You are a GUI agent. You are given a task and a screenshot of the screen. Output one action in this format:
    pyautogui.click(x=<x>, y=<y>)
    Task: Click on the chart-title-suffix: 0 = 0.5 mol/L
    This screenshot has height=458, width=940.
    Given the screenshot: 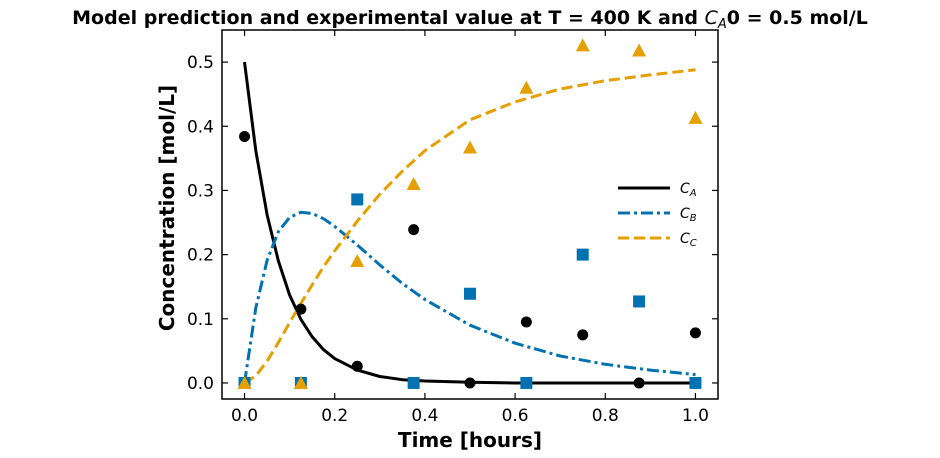 What is the action you would take?
    pyautogui.click(x=797, y=18)
    